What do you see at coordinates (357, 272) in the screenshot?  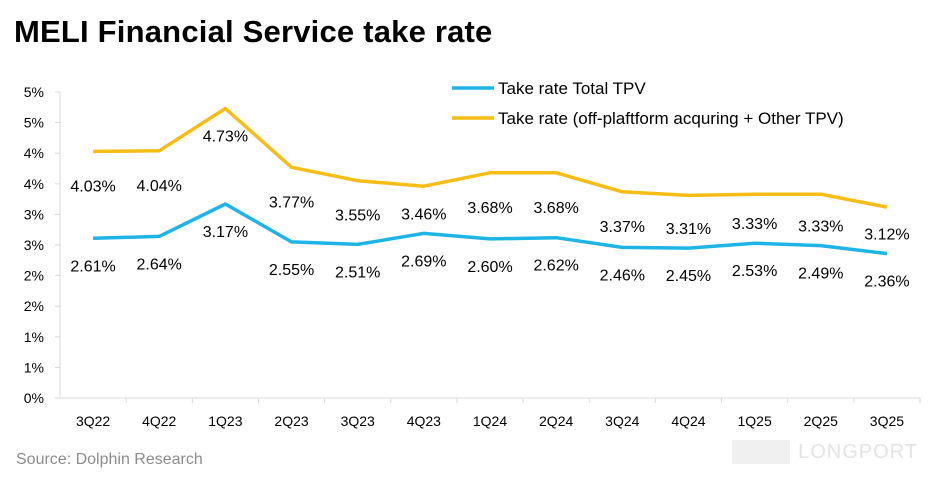 I see `data-label-total-tpv: 2.51%` at bounding box center [357, 272].